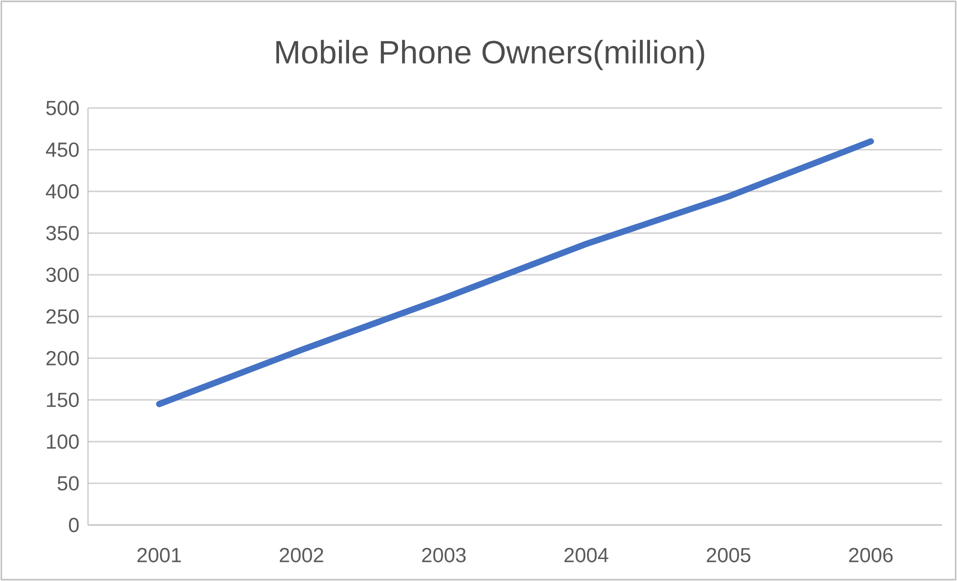 The height and width of the screenshot is (581, 957). I want to click on y-tick-label: 450, so click(62, 149).